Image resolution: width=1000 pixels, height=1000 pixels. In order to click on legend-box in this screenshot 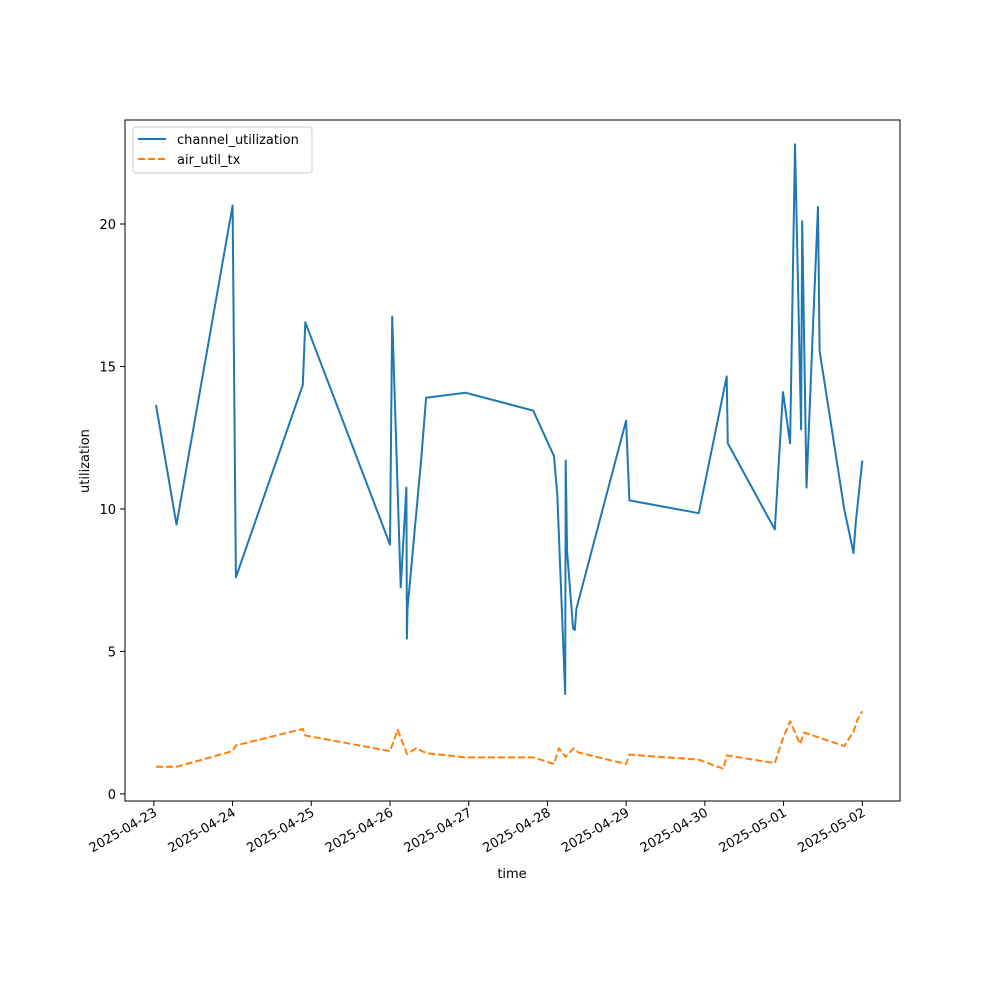, I will do `click(222, 150)`.